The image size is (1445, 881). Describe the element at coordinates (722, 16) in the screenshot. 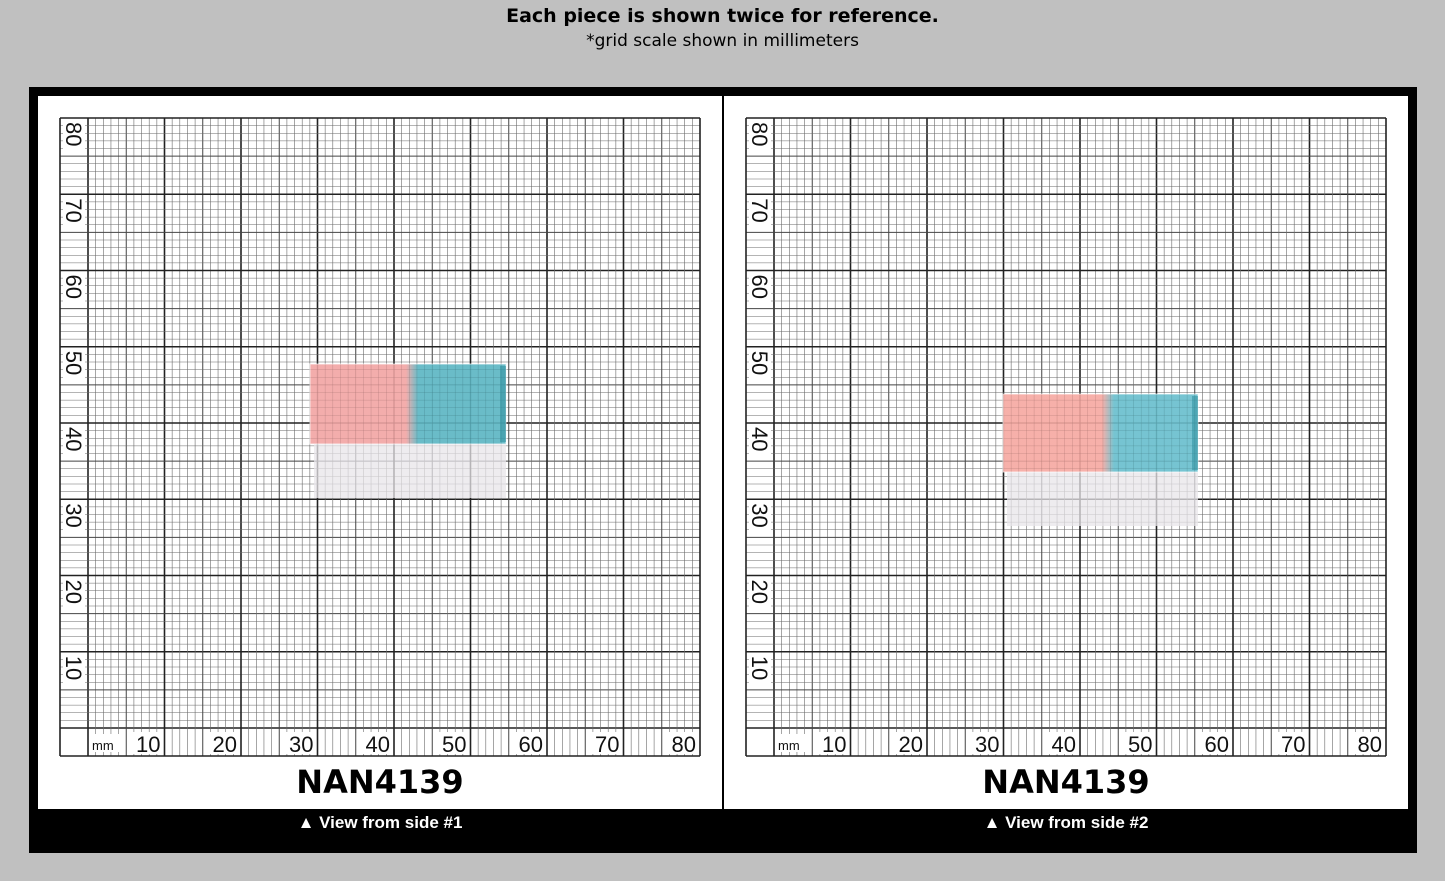

I see `page-title: Each piece is shown twice for reference.` at that location.